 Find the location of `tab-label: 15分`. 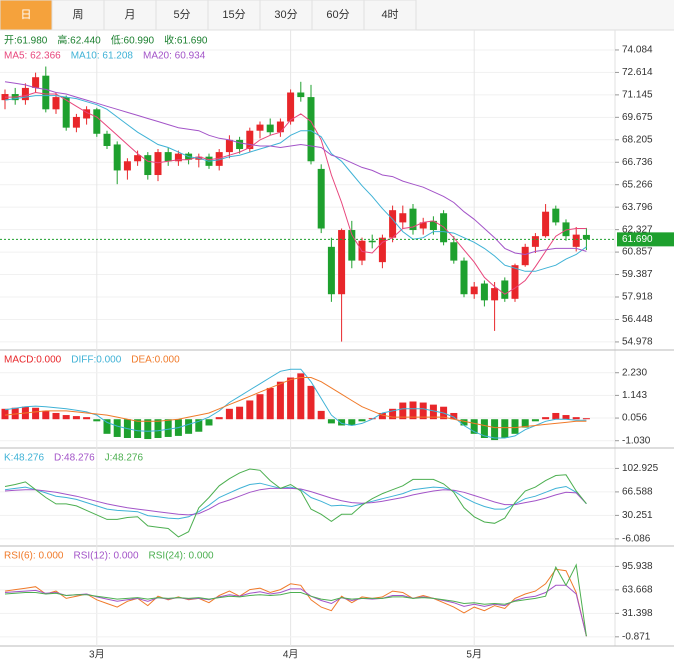

tab-label: 15分 is located at coordinates (233, 14).